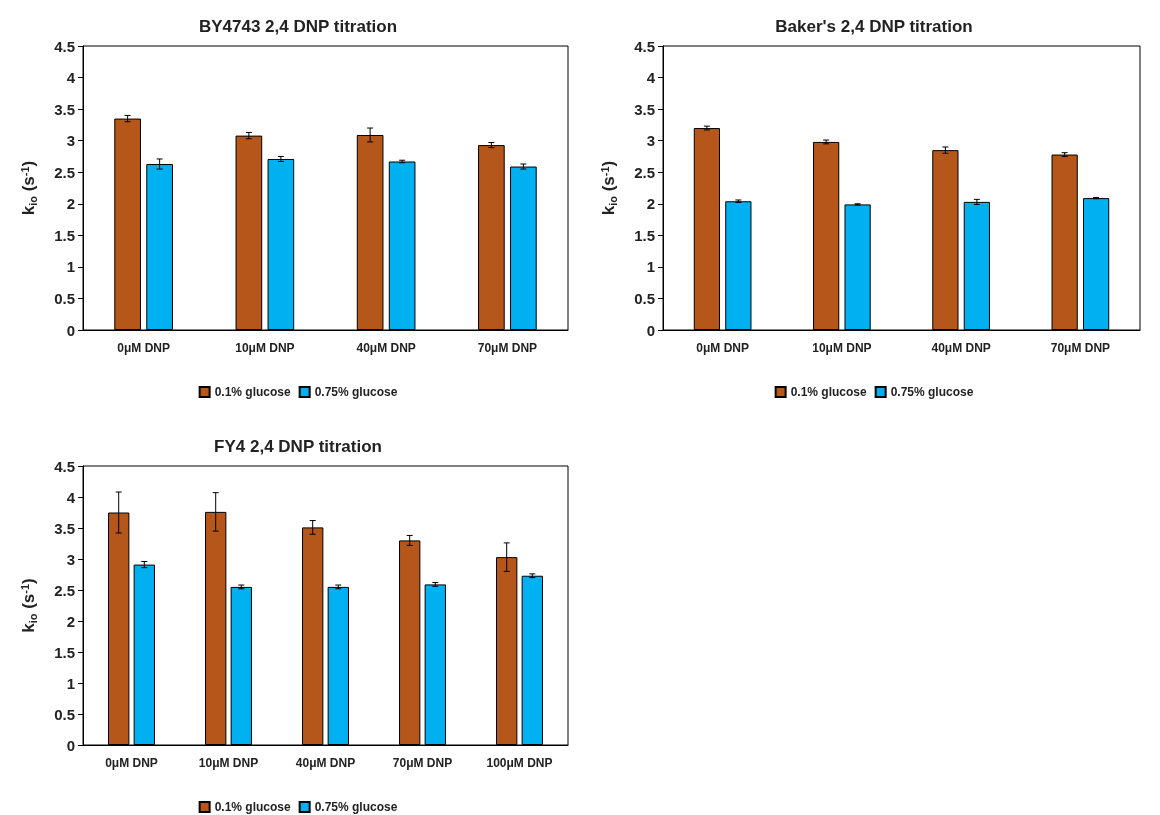  Describe the element at coordinates (298, 26) in the screenshot. I see `chart-title: BY4743 2,4 DNP titration` at that location.